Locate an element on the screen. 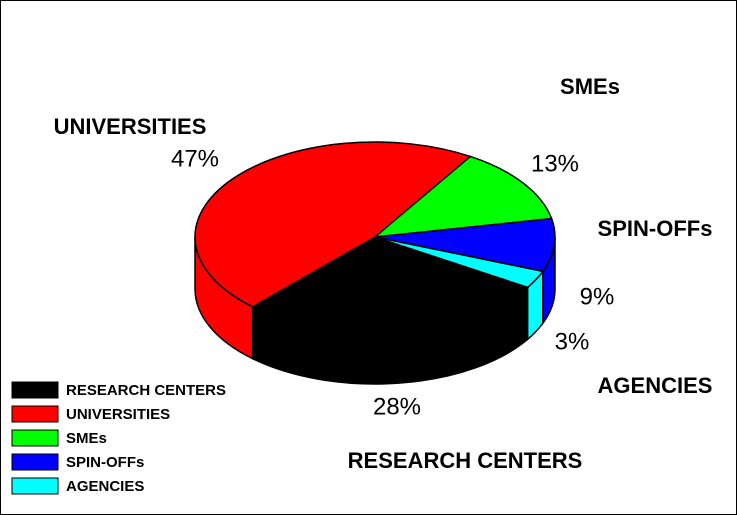 This screenshot has height=515, width=737. legend-label: AGENCIES is located at coordinates (105, 486).